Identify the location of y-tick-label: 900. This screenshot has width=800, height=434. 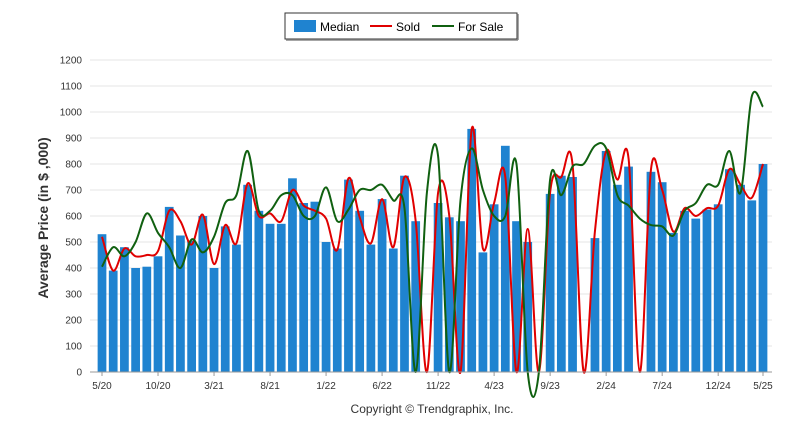
(73, 139).